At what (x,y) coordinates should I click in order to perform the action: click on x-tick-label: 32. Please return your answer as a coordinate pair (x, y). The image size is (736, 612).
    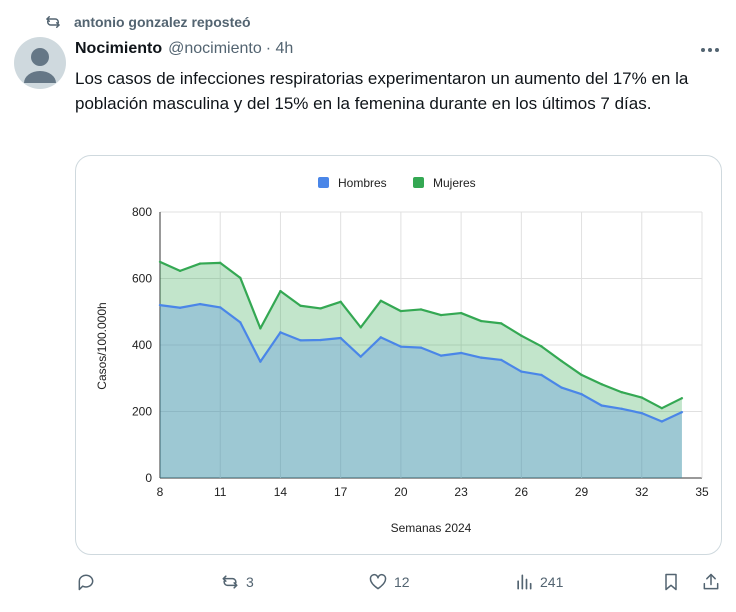
    Looking at the image, I should click on (642, 492).